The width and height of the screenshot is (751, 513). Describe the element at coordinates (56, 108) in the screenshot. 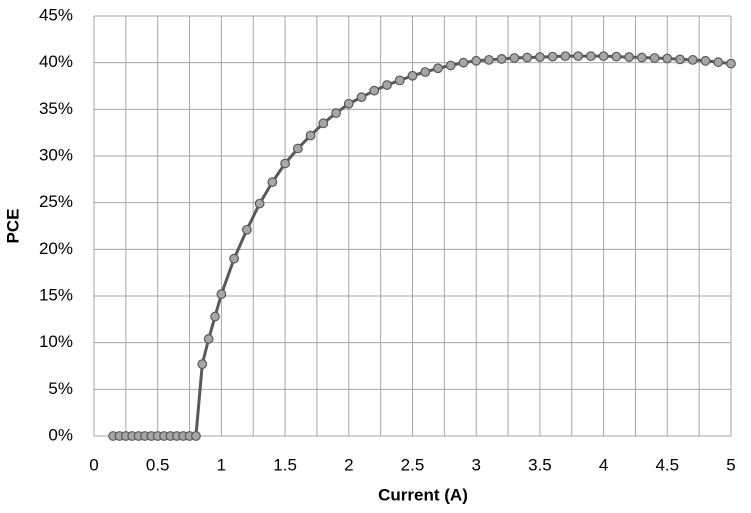

I see `y-tick-label: 35%` at that location.